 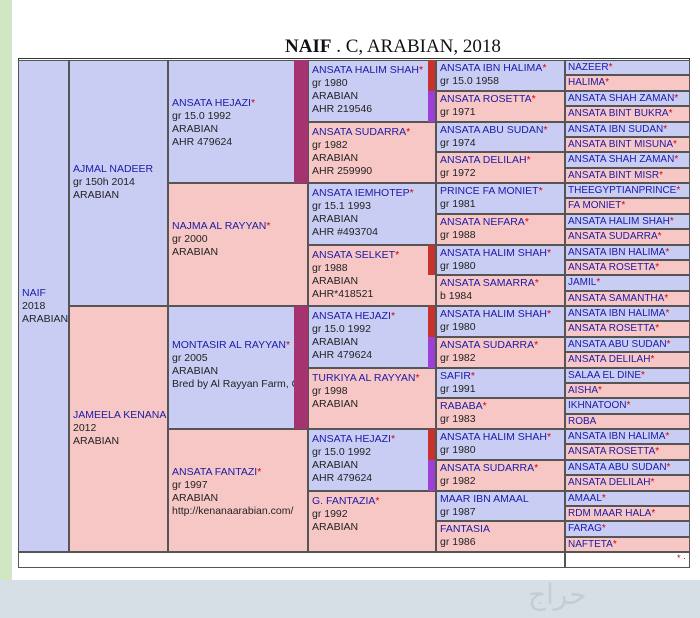 I want to click on gen4-ancestor-cell: ANSATA SAMARRA* b 1984, so click(x=500, y=290).